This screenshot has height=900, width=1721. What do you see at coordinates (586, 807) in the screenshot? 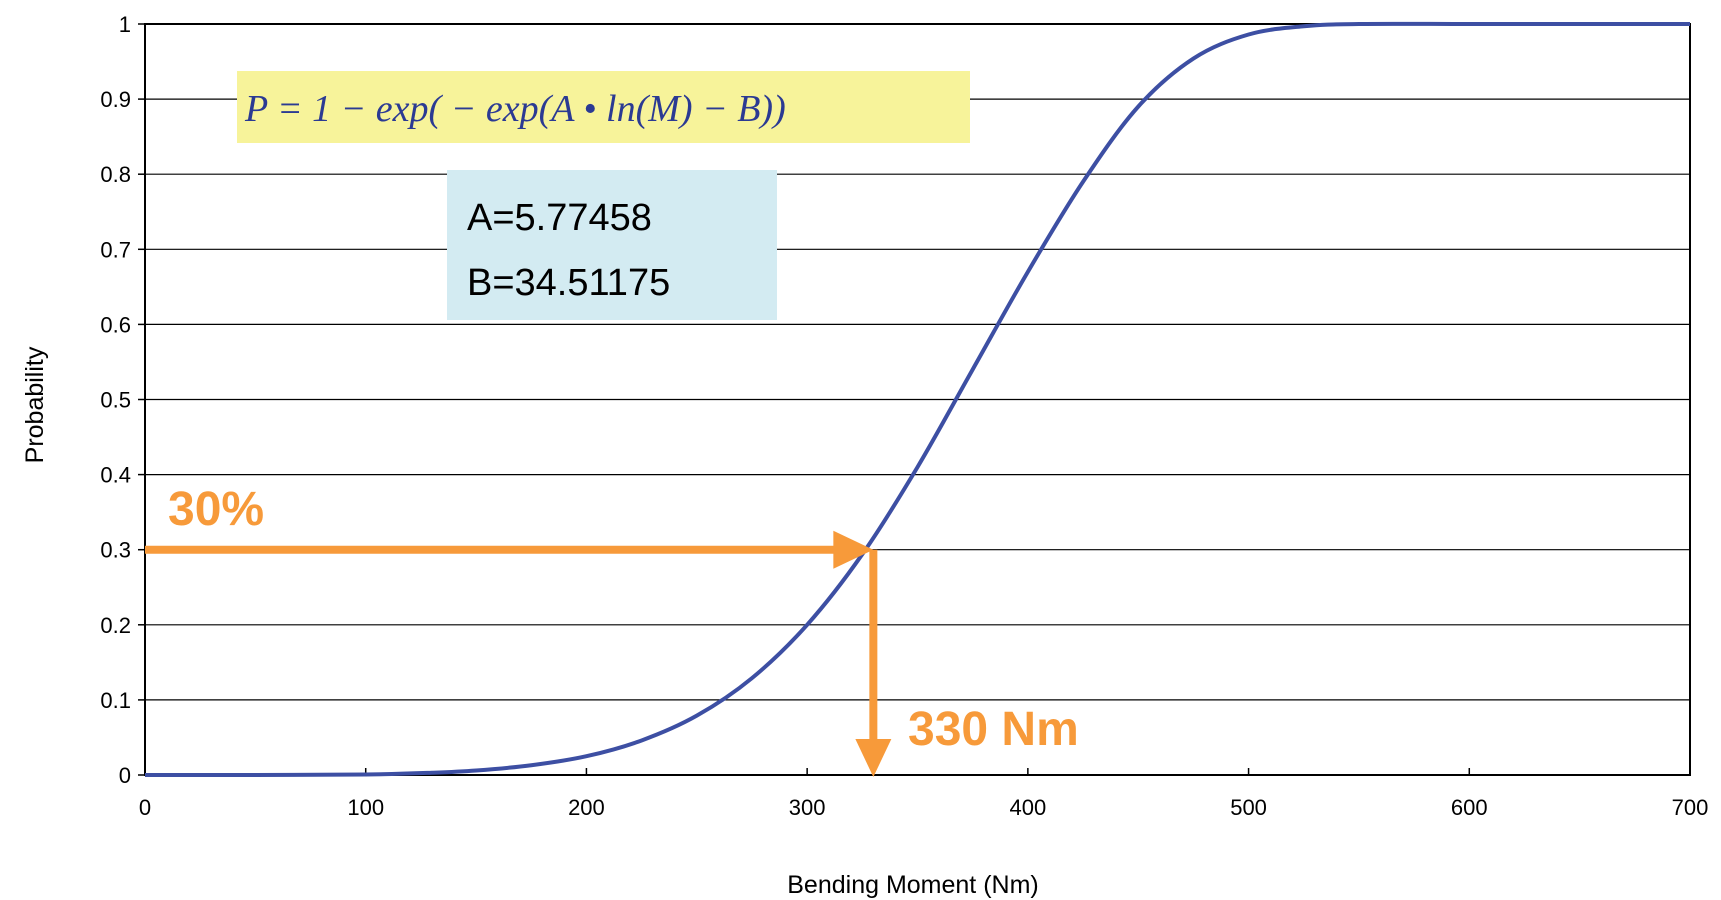
I see `x-tick-label: 200` at bounding box center [586, 807].